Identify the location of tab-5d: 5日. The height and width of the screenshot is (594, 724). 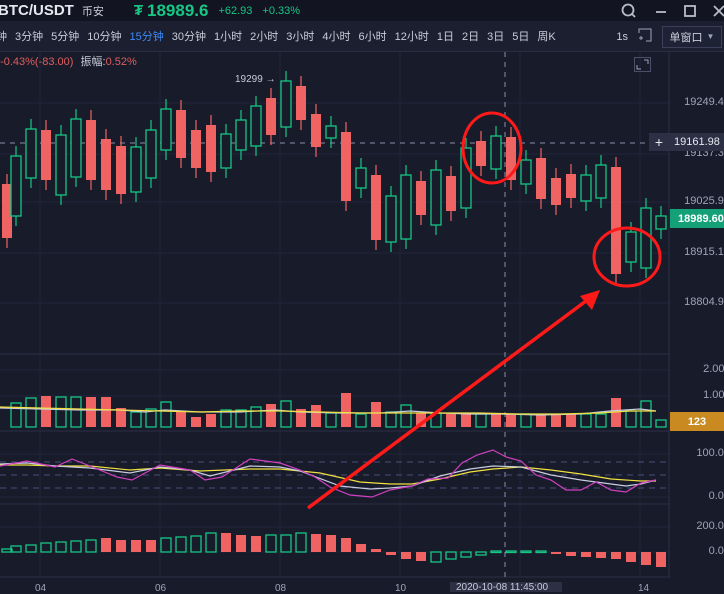
(521, 37).